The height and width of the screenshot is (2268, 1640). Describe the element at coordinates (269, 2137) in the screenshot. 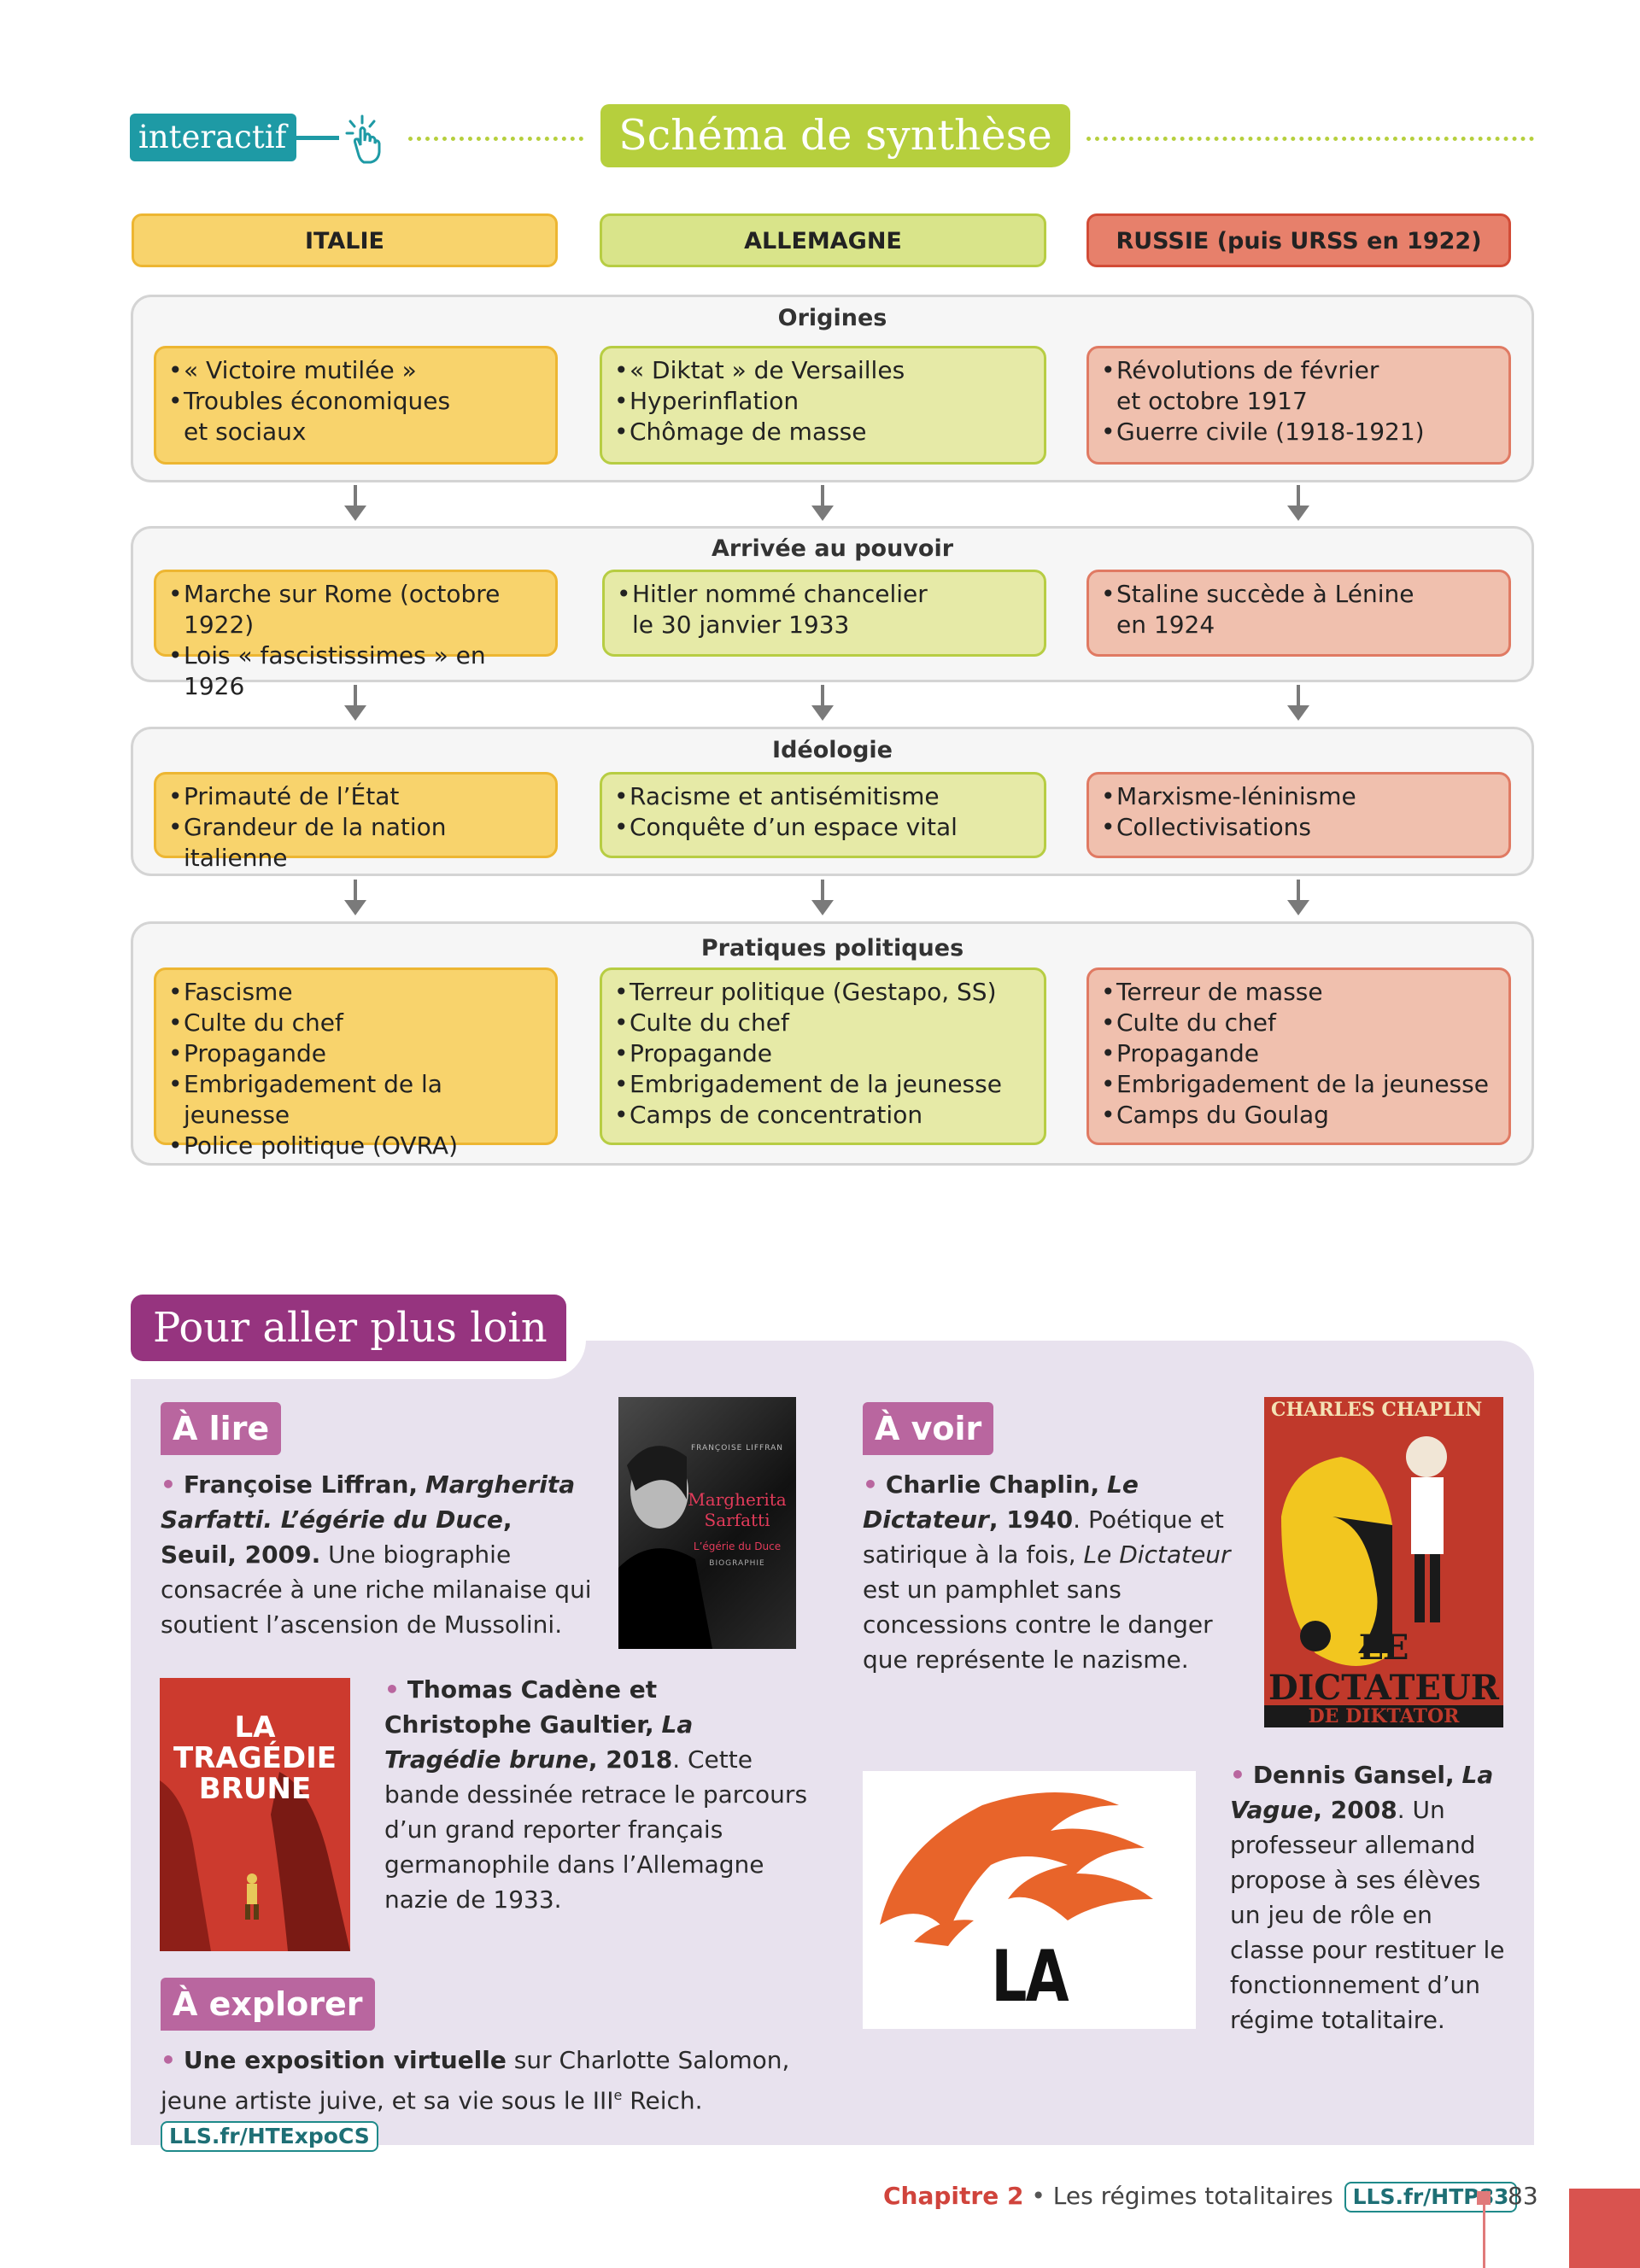

I see `link-expo: LLS.fr/HTExpoCS` at that location.